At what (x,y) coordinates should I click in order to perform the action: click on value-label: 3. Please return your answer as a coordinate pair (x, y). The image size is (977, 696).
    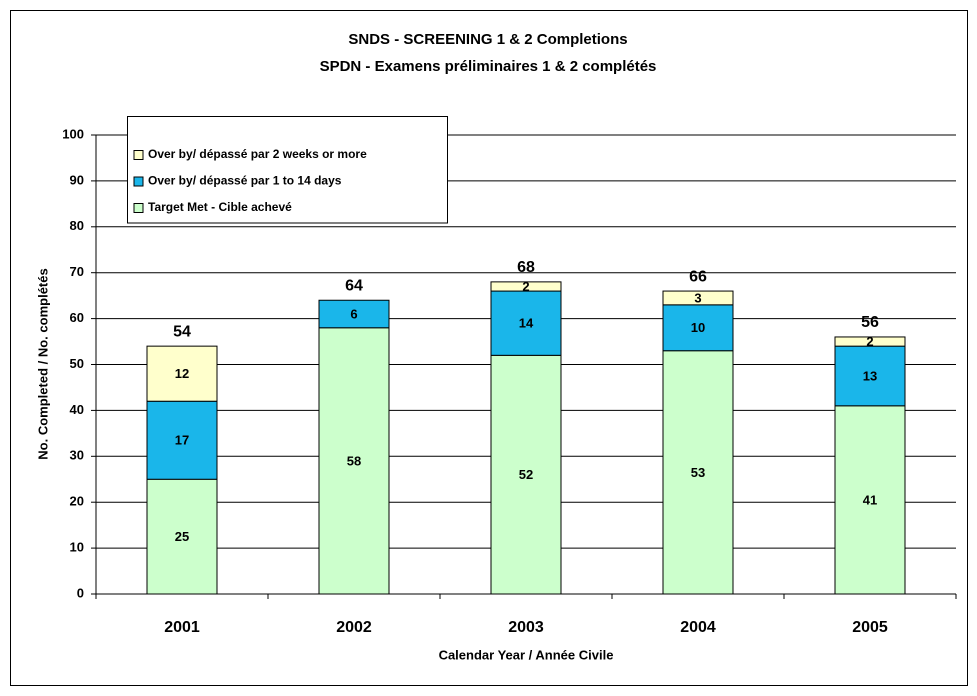
    Looking at the image, I should click on (697, 297).